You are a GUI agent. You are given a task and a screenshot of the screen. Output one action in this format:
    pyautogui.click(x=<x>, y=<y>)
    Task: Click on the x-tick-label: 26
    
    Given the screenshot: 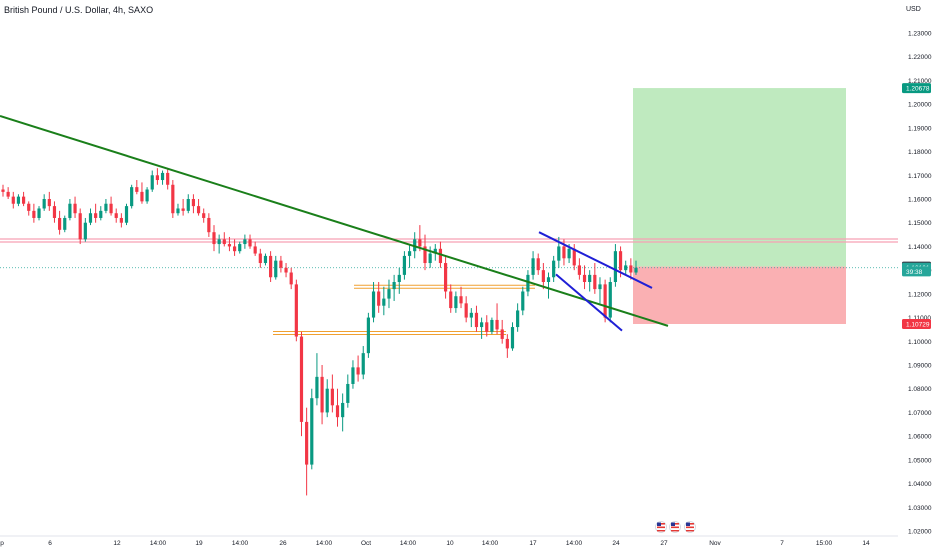 What is the action you would take?
    pyautogui.click(x=283, y=543)
    